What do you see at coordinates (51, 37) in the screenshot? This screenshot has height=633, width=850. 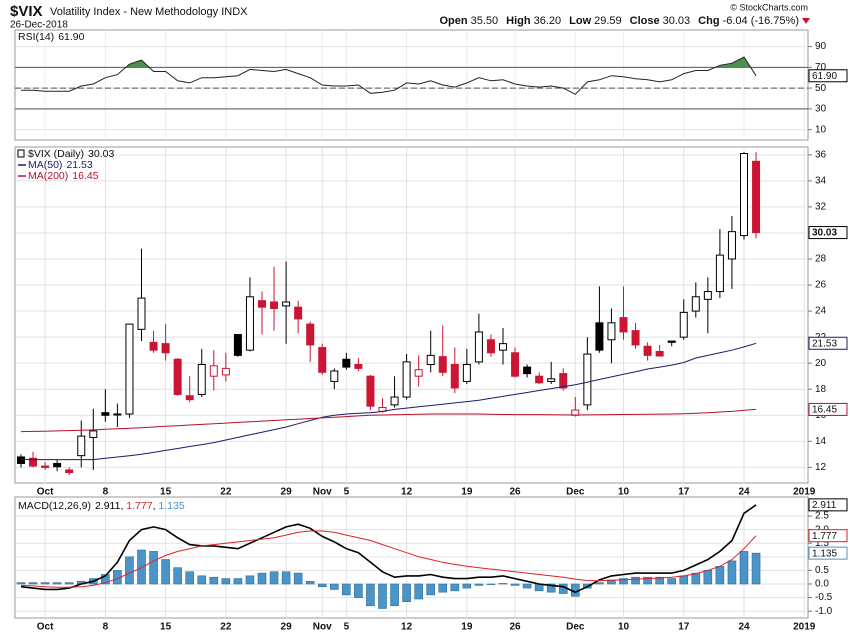 I see `legend: RSI(14) 61.90` at bounding box center [51, 37].